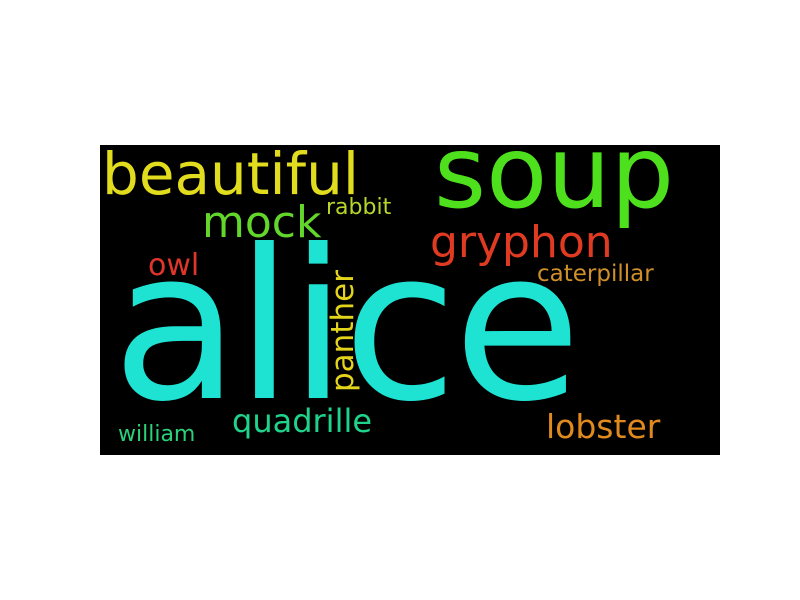  I want to click on word-soup: soup, so click(554, 188).